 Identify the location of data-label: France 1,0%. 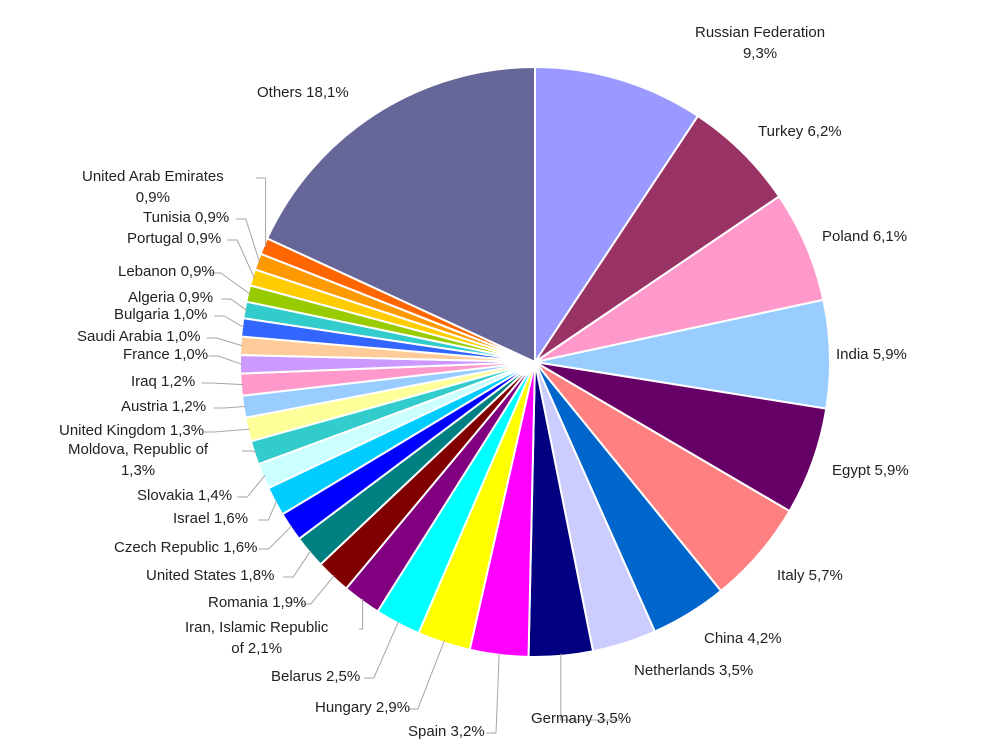
(165, 354).